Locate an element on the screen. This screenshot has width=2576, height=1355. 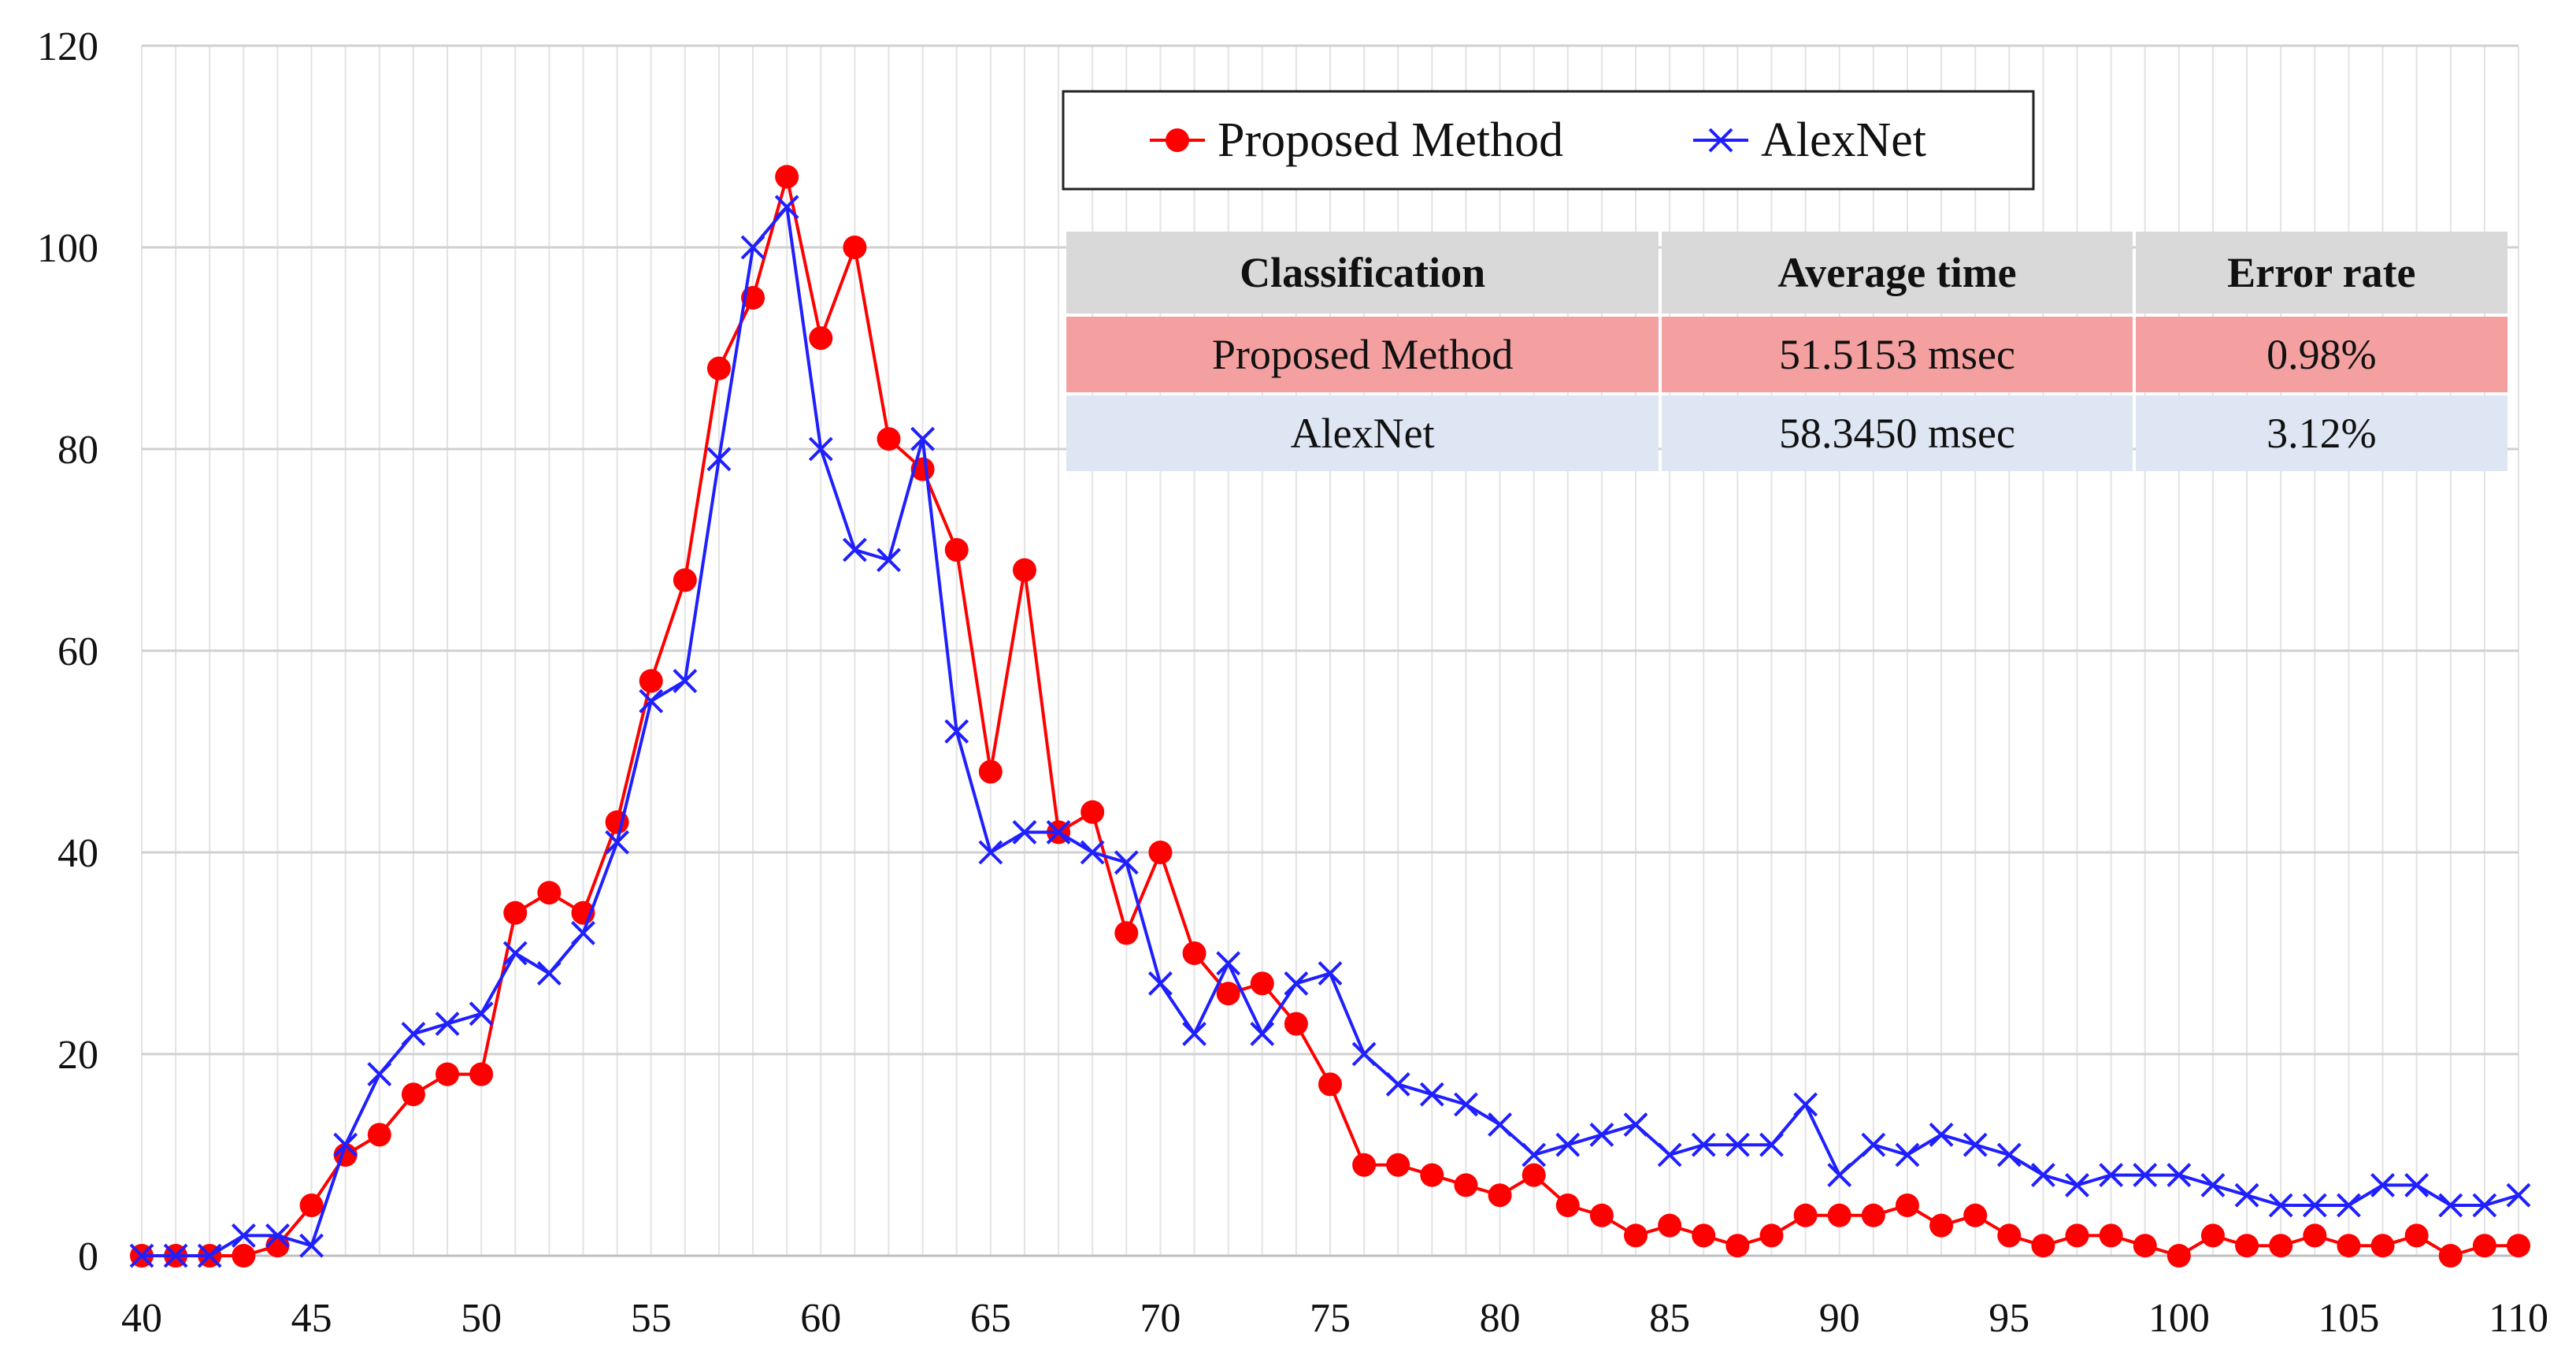
x-tick-label: 95 is located at coordinates (2009, 1318).